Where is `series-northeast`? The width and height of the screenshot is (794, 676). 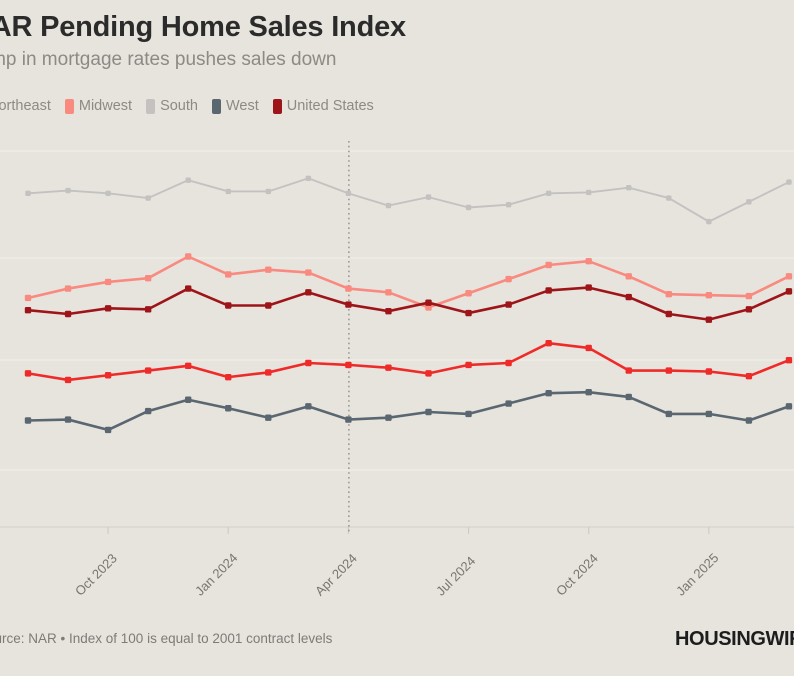 series-northeast is located at coordinates (408, 362).